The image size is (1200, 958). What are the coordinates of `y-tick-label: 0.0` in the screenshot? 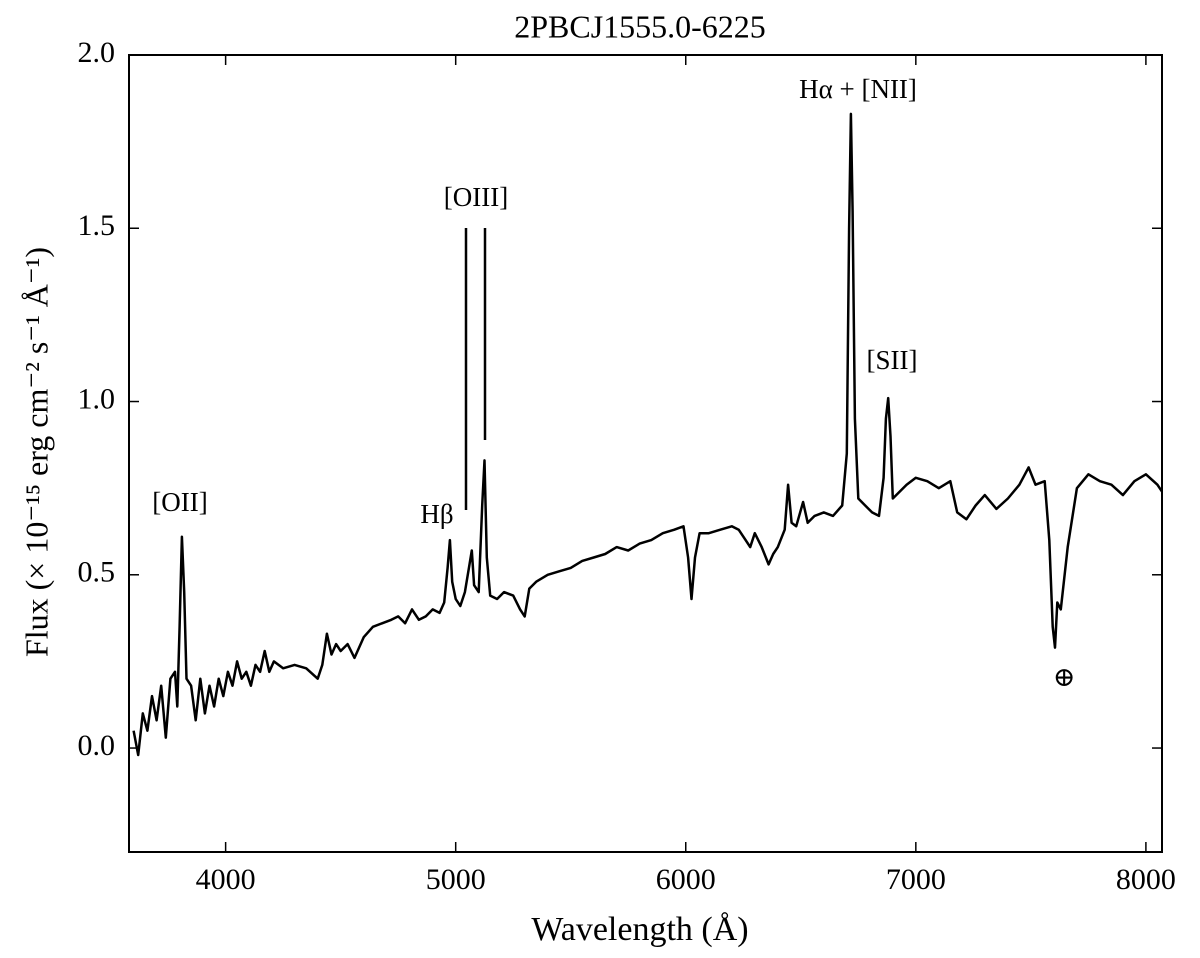 It's located at (97, 745).